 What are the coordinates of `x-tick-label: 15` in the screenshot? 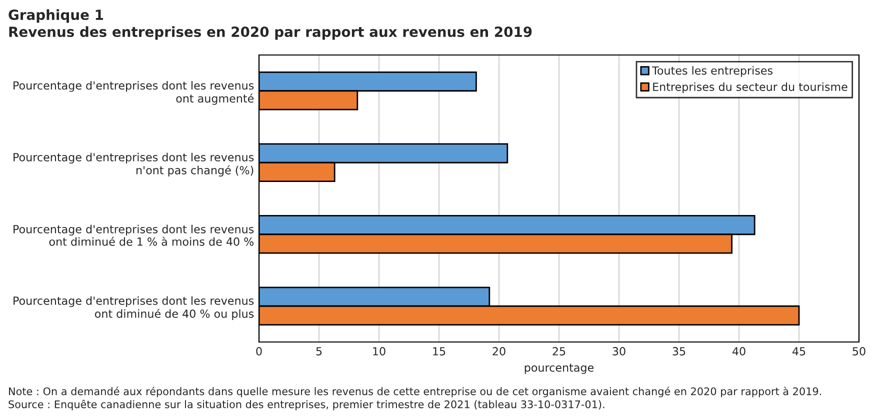 It's located at (439, 351).